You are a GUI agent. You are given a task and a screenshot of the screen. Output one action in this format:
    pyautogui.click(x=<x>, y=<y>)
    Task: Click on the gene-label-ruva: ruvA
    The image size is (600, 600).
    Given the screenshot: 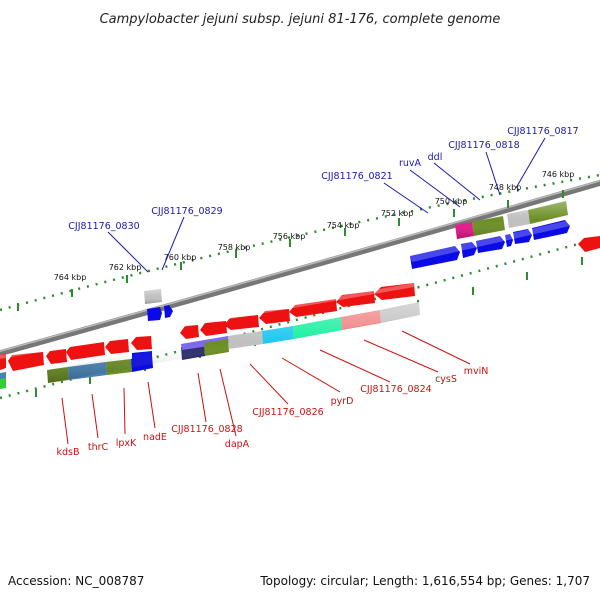 What is the action you would take?
    pyautogui.click(x=410, y=163)
    